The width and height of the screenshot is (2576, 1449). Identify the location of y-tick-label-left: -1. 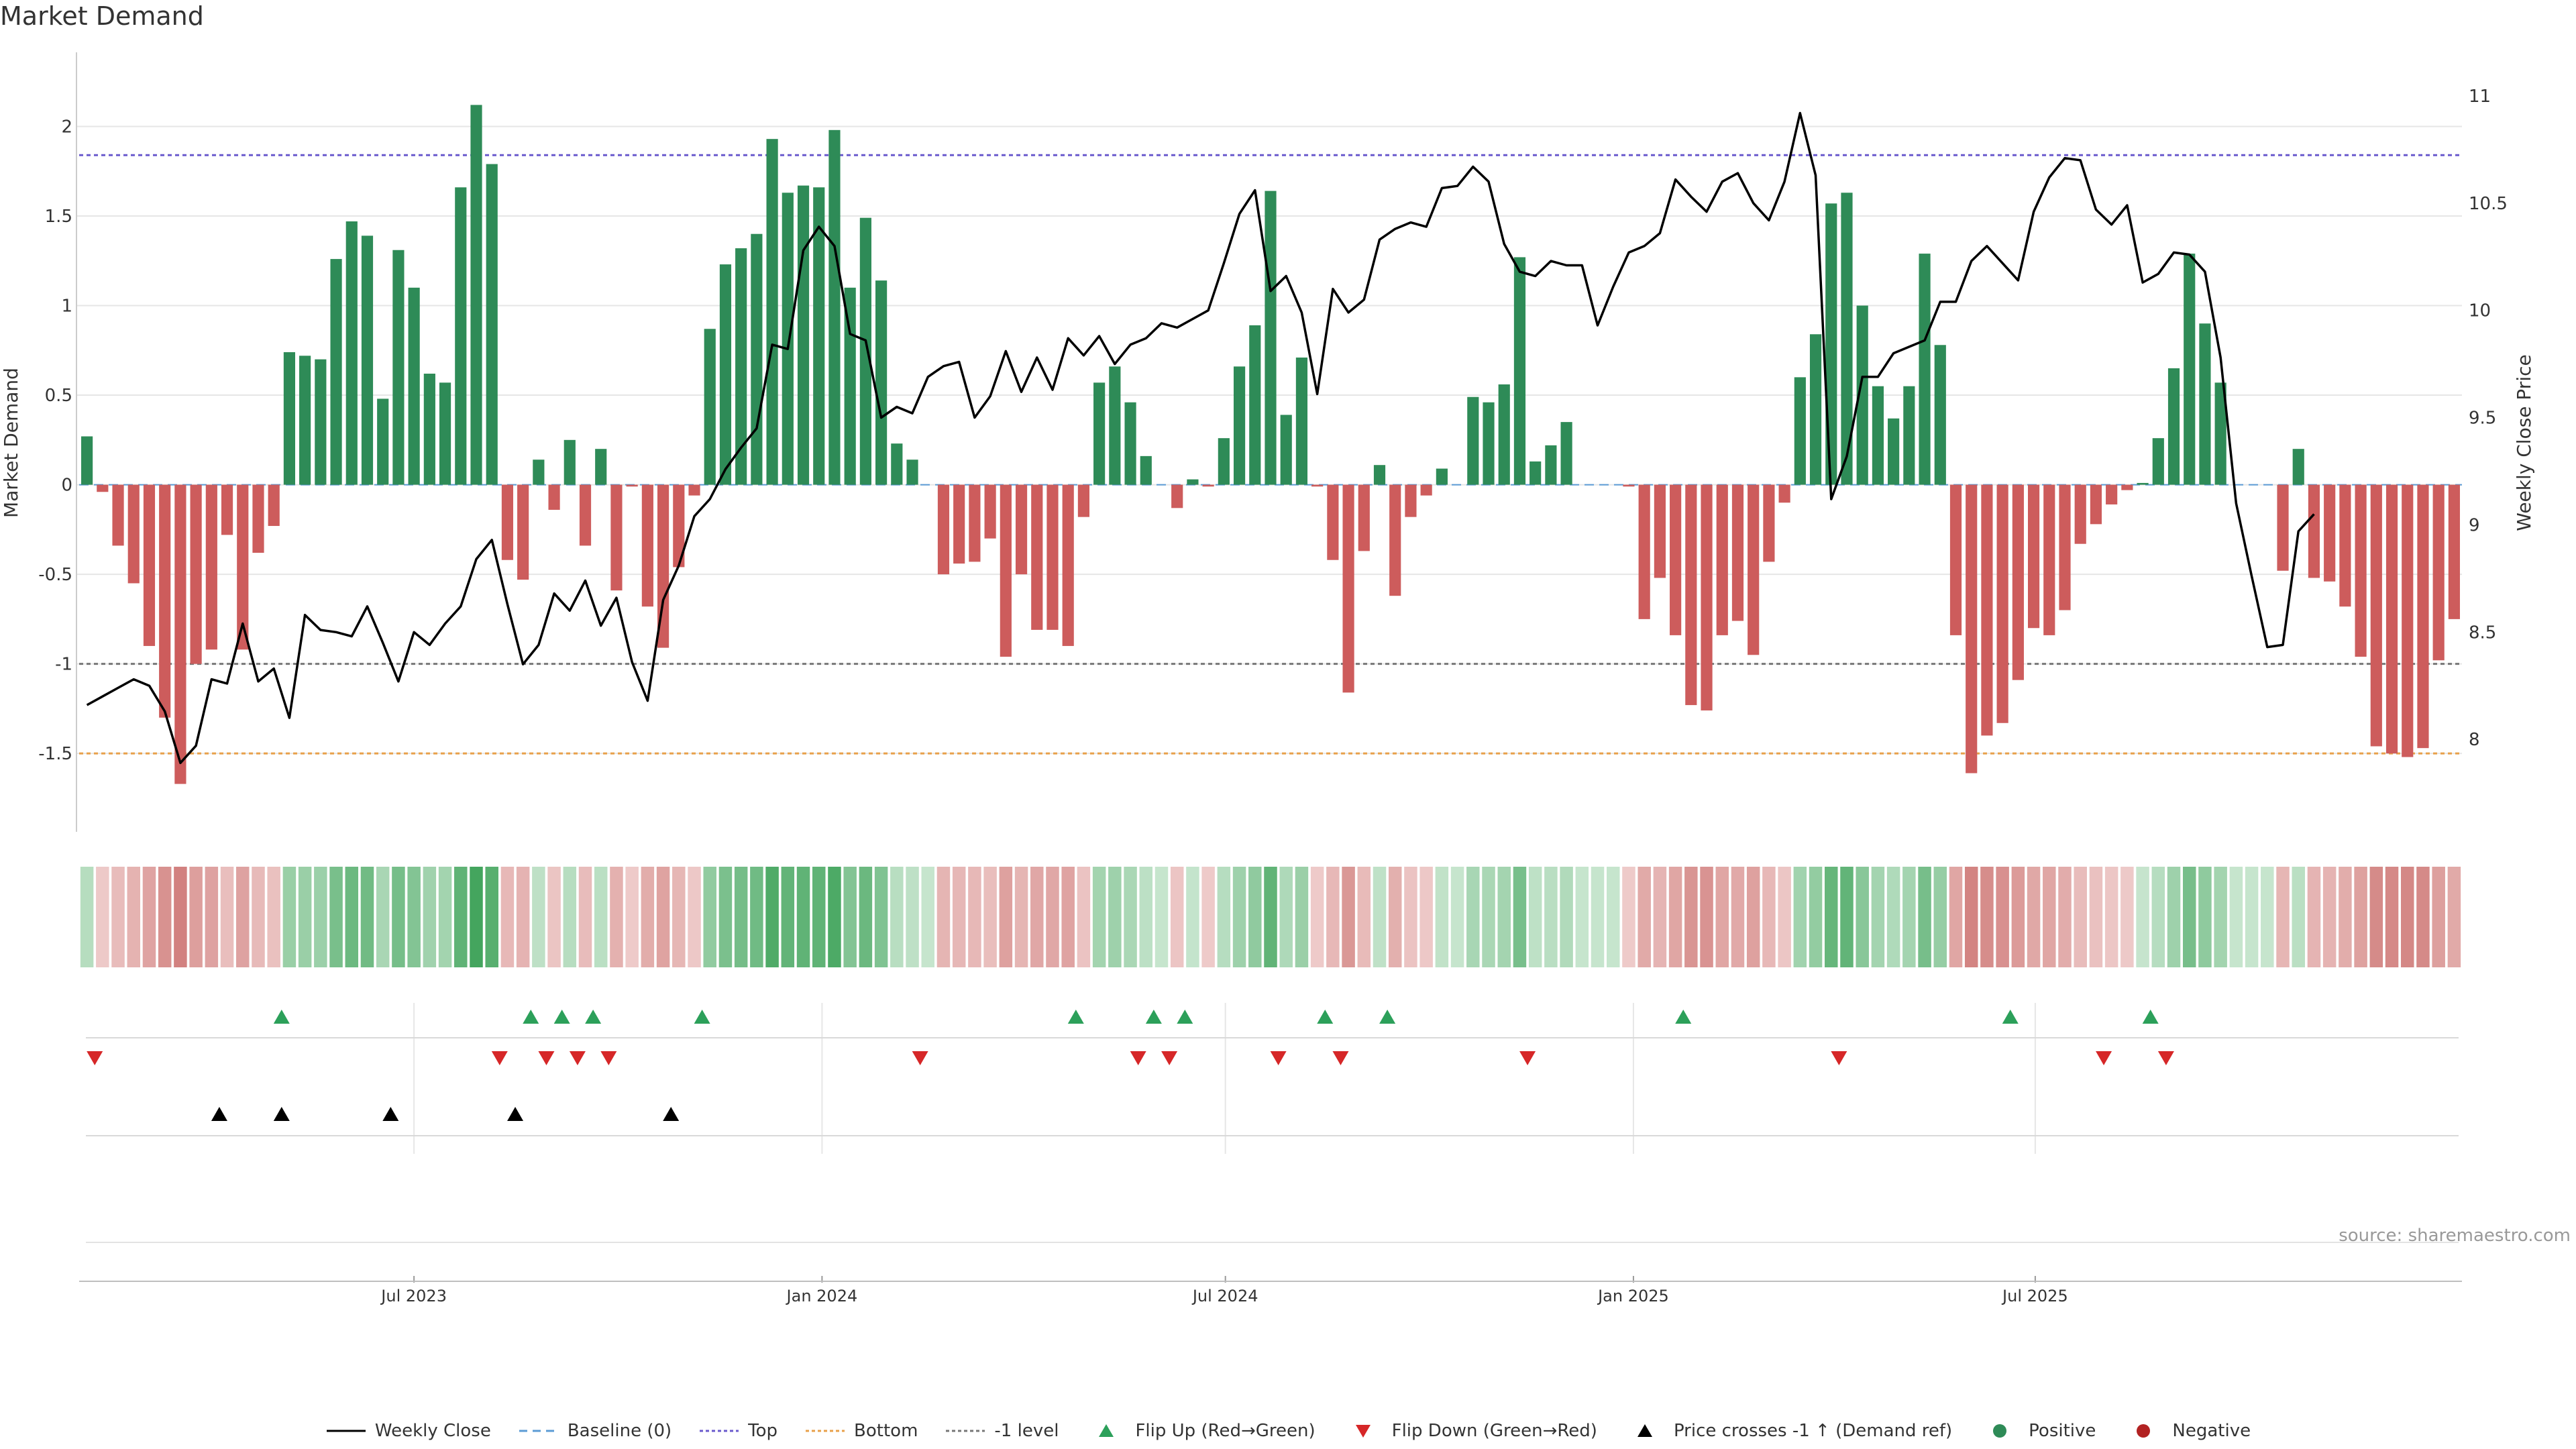
(63, 665).